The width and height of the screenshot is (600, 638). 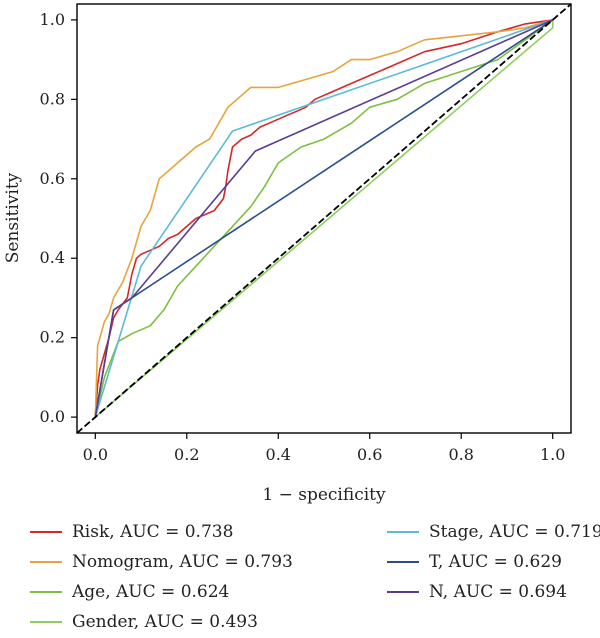 I want to click on y-tick-label: 0.2, so click(x=52, y=337).